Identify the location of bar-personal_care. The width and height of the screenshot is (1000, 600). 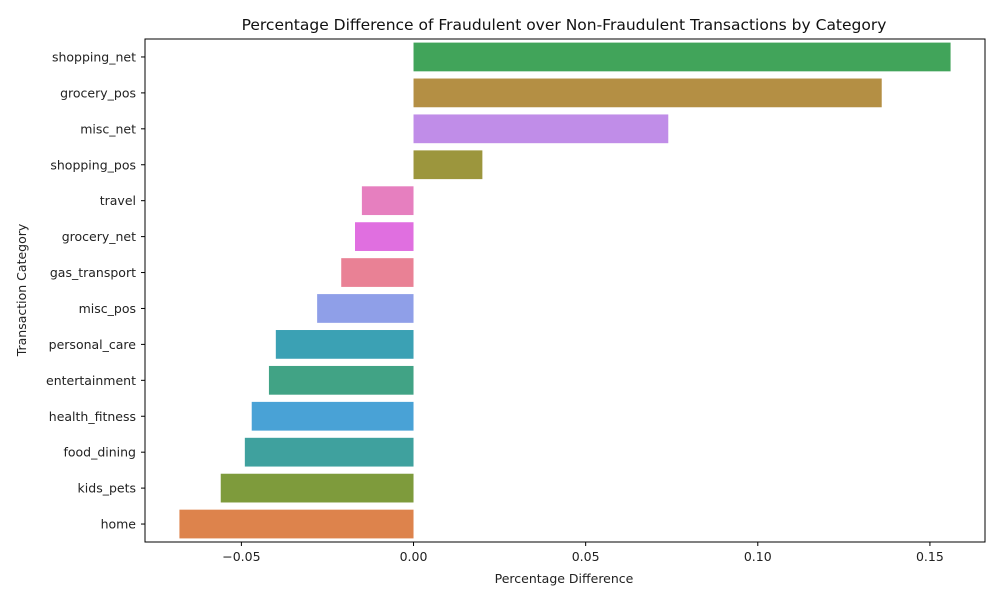
(344, 344).